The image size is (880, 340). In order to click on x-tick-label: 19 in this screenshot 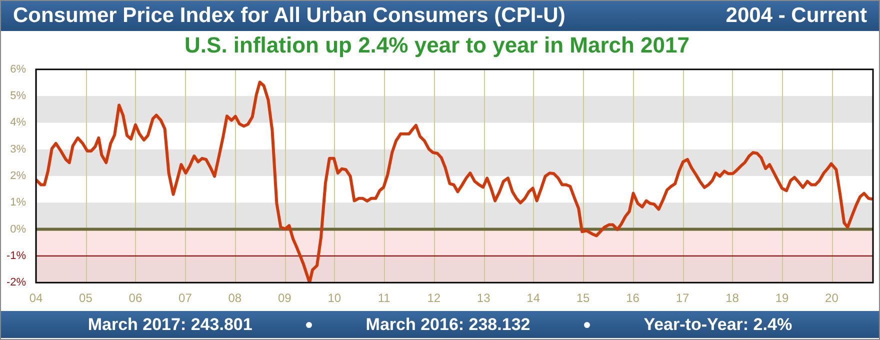, I will do `click(782, 298)`.